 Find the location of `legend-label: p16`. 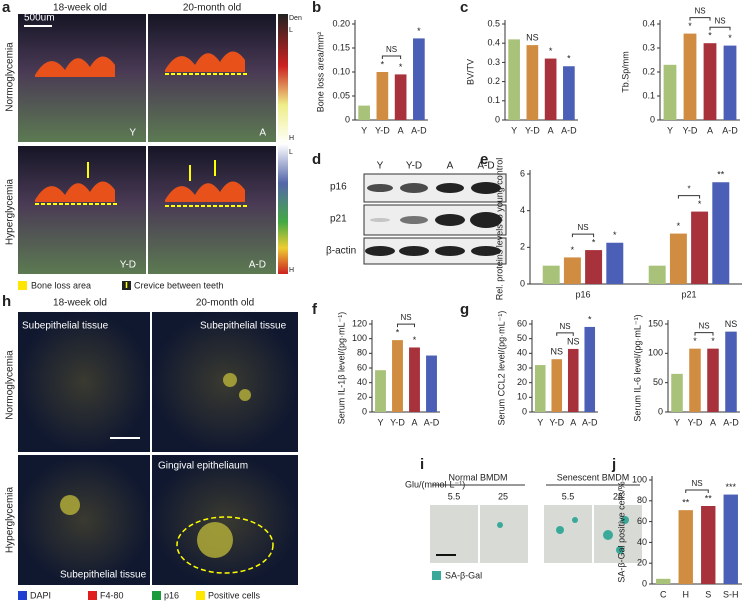

legend-label: p16 is located at coordinates (171, 595).